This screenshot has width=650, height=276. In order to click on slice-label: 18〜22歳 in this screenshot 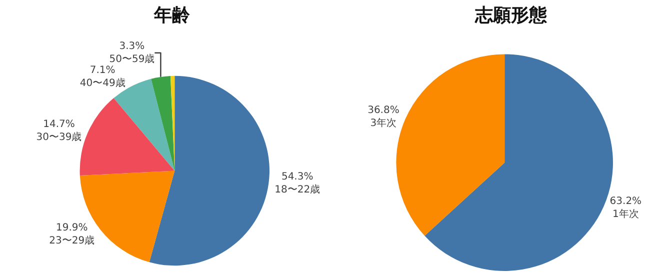, I will do `click(297, 190)`.